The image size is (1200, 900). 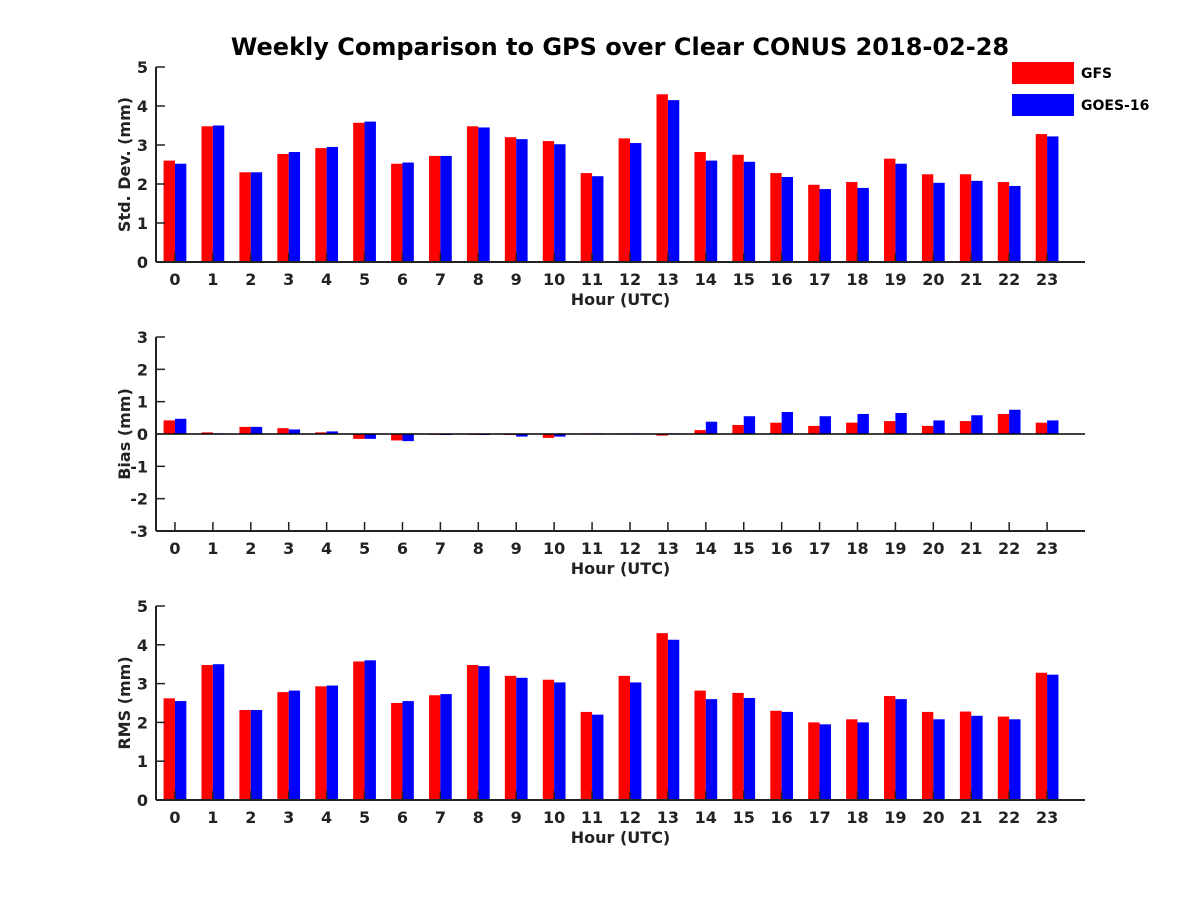 I want to click on xtick-label-bias-20: 20, so click(x=933, y=548).